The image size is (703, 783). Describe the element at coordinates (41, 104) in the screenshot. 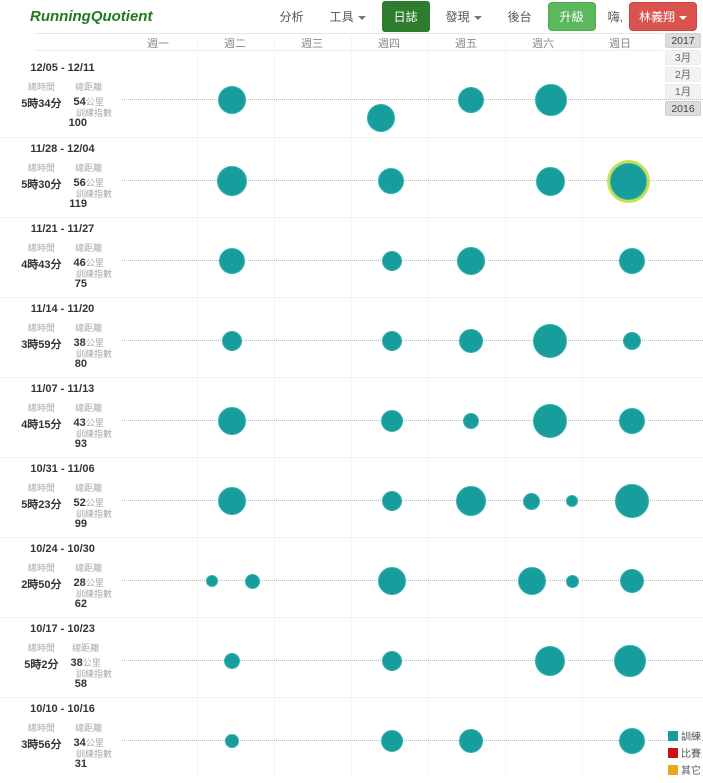

I see `total-time-value: 5時34分` at that location.